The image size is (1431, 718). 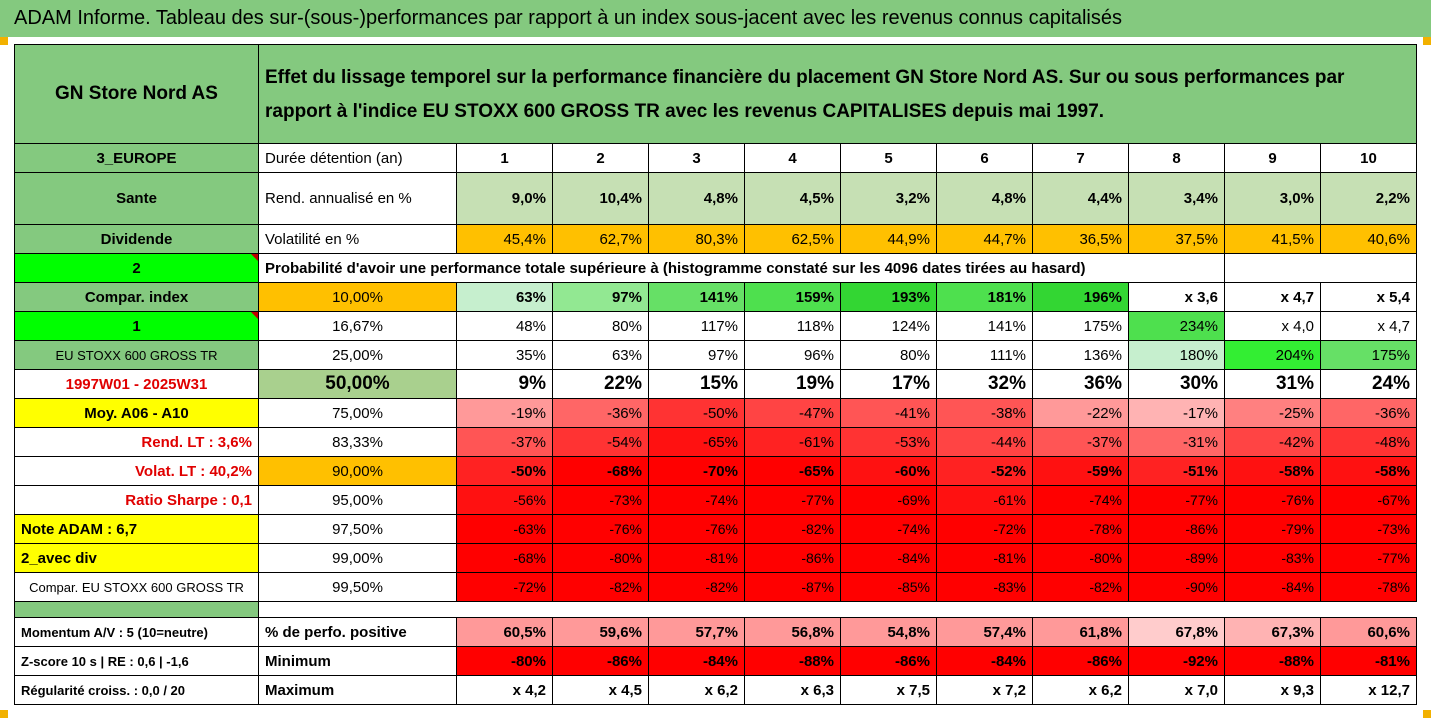 I want to click on prob-row-left: Rend. LT : 3,6%, so click(x=136, y=442).